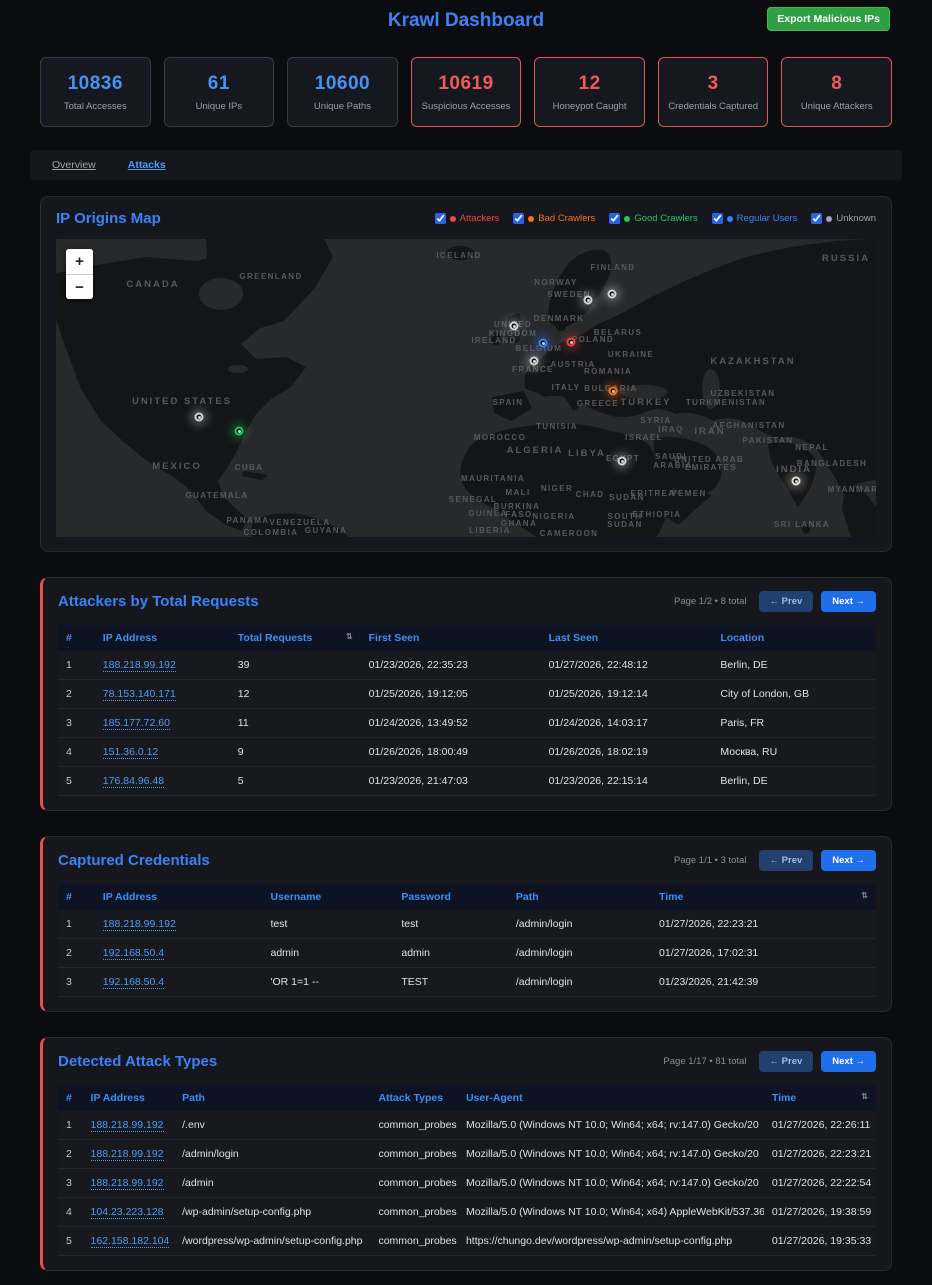 The image size is (932, 1285). What do you see at coordinates (136, 723) in the screenshot?
I see `ip-address-link: 185.177.72.60` at bounding box center [136, 723].